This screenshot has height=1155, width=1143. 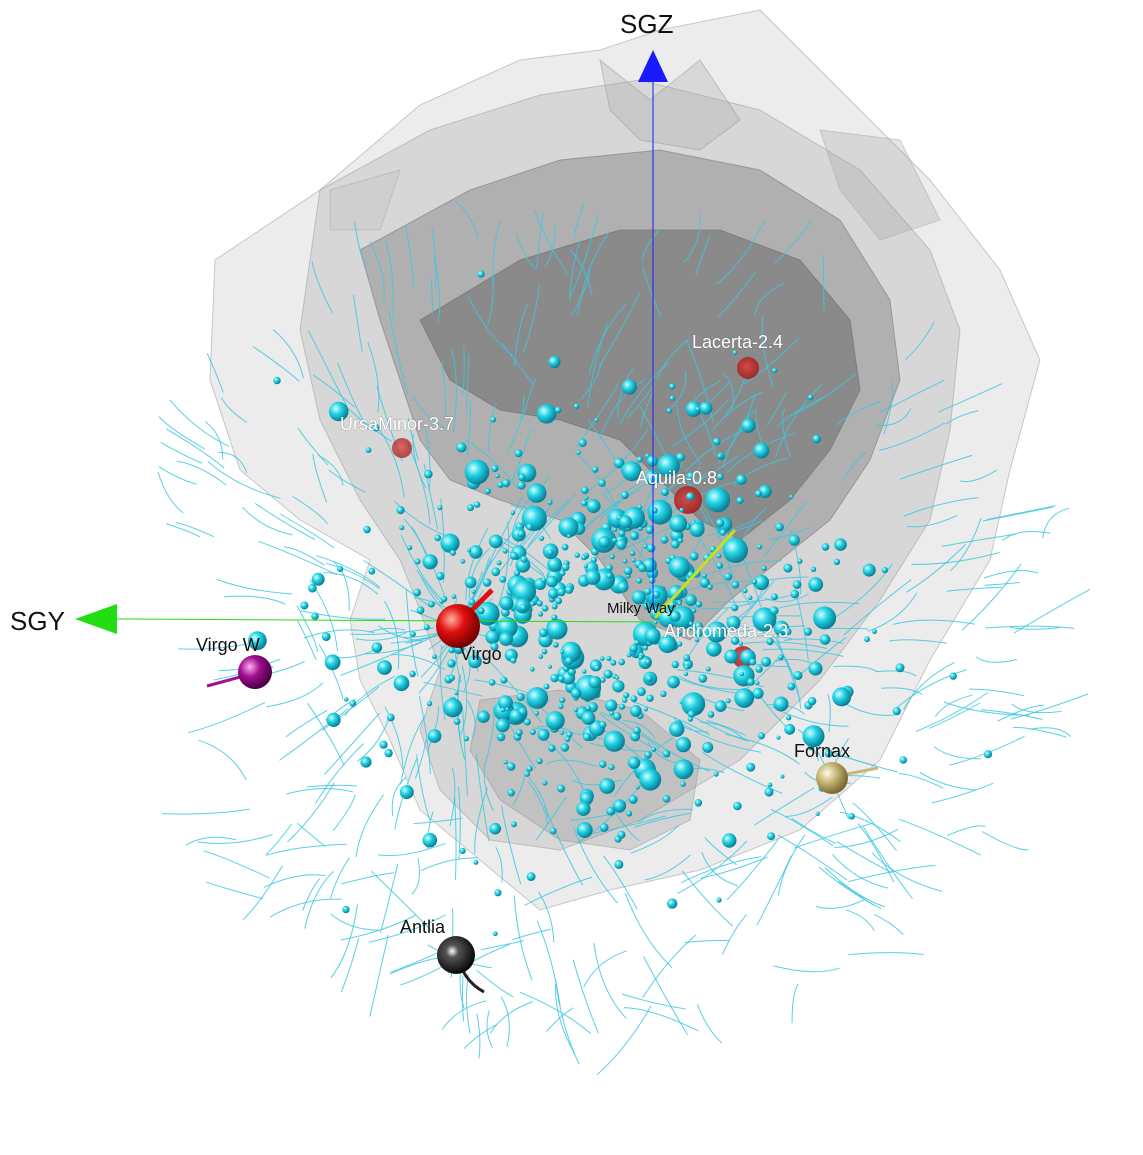 What do you see at coordinates (832, 778) in the screenshot?
I see `fornax-sphere` at bounding box center [832, 778].